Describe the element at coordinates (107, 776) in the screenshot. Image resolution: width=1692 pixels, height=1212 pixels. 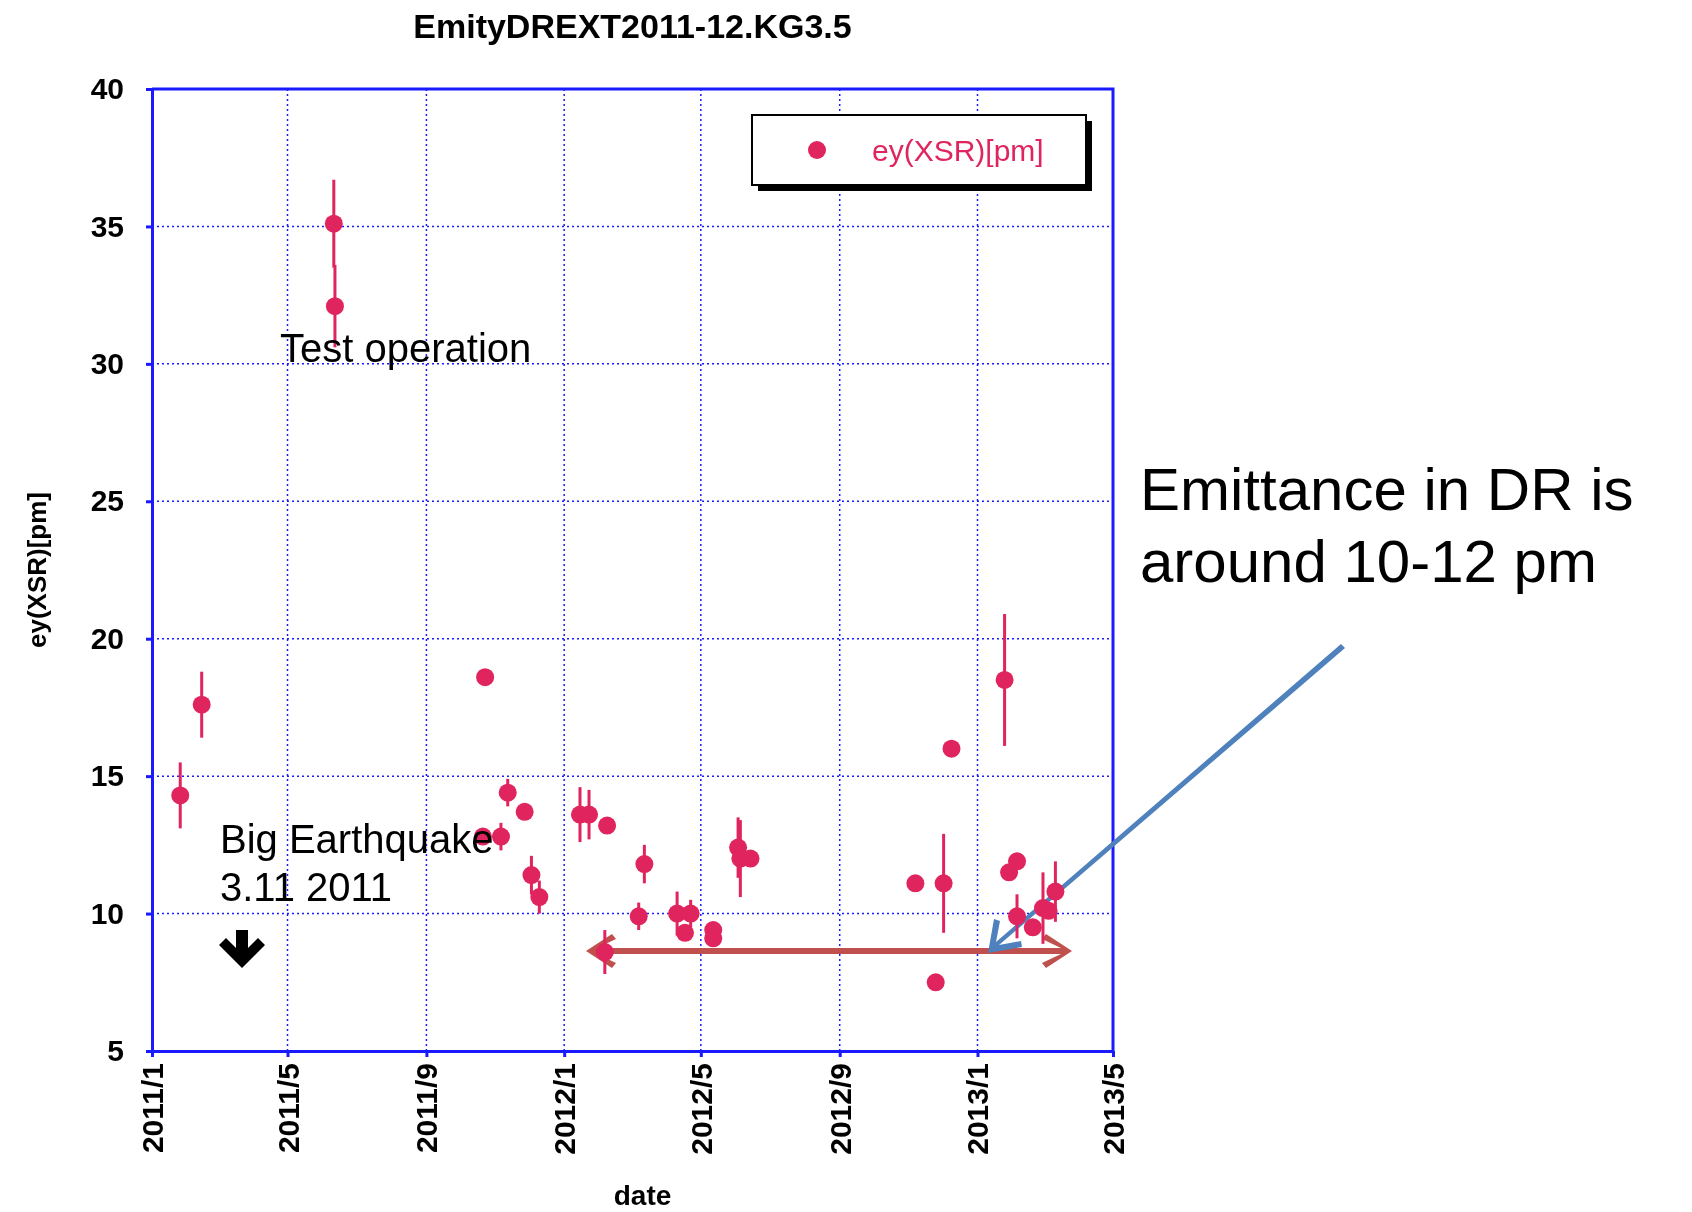
I see `y-tick-label: 15` at that location.